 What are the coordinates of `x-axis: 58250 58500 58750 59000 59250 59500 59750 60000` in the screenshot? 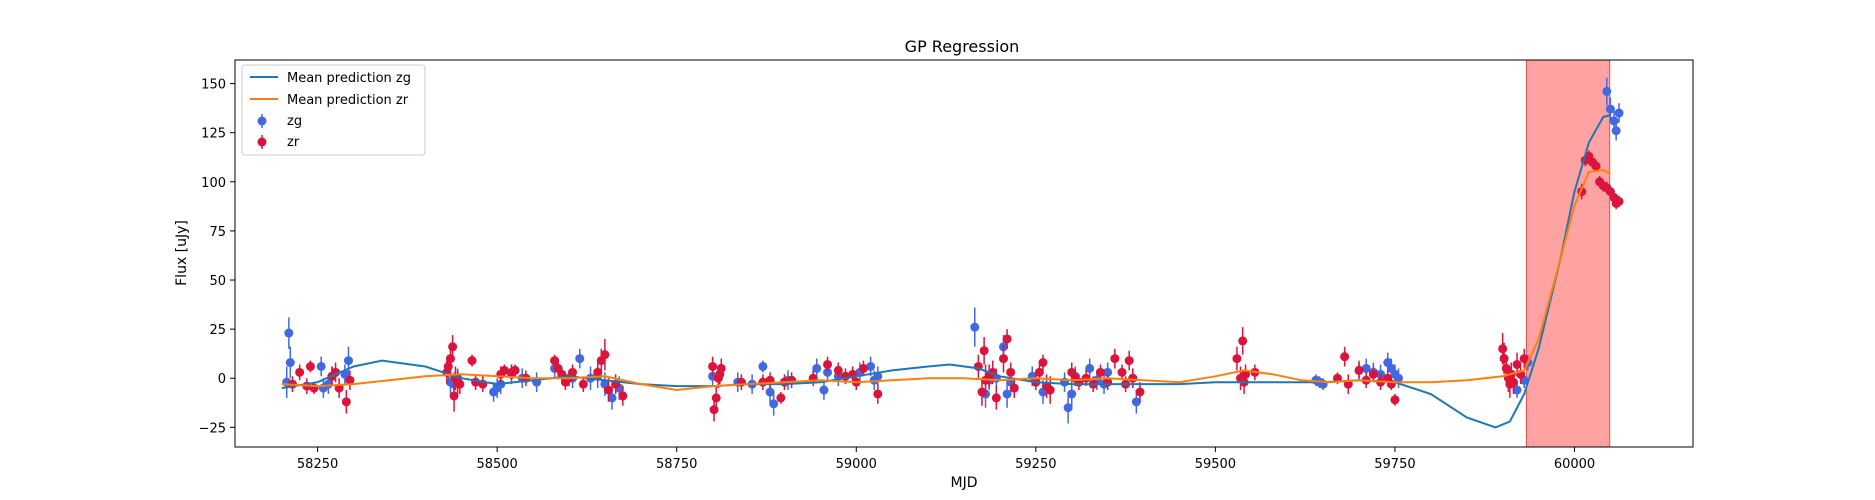 It's located at (946, 459).